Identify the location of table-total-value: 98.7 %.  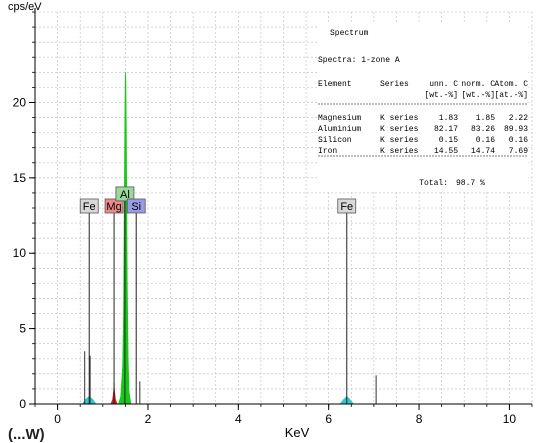
(470, 183).